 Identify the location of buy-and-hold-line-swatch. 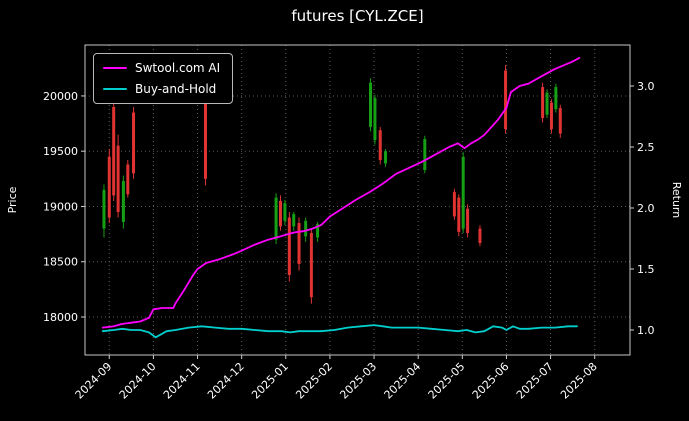
(115, 89).